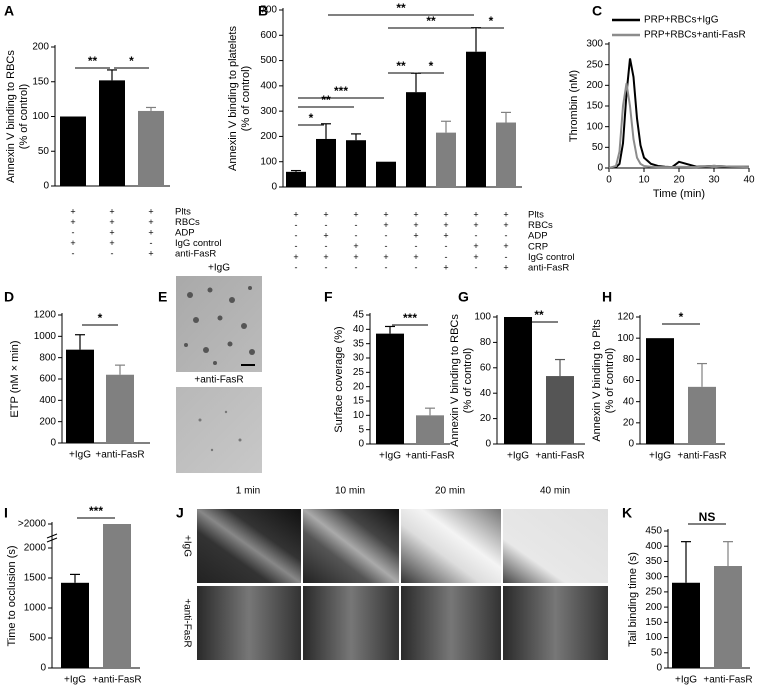 The height and width of the screenshot is (694, 761). Describe the element at coordinates (653, 576) in the screenshot. I see `y-tick-label: 300` at that location.